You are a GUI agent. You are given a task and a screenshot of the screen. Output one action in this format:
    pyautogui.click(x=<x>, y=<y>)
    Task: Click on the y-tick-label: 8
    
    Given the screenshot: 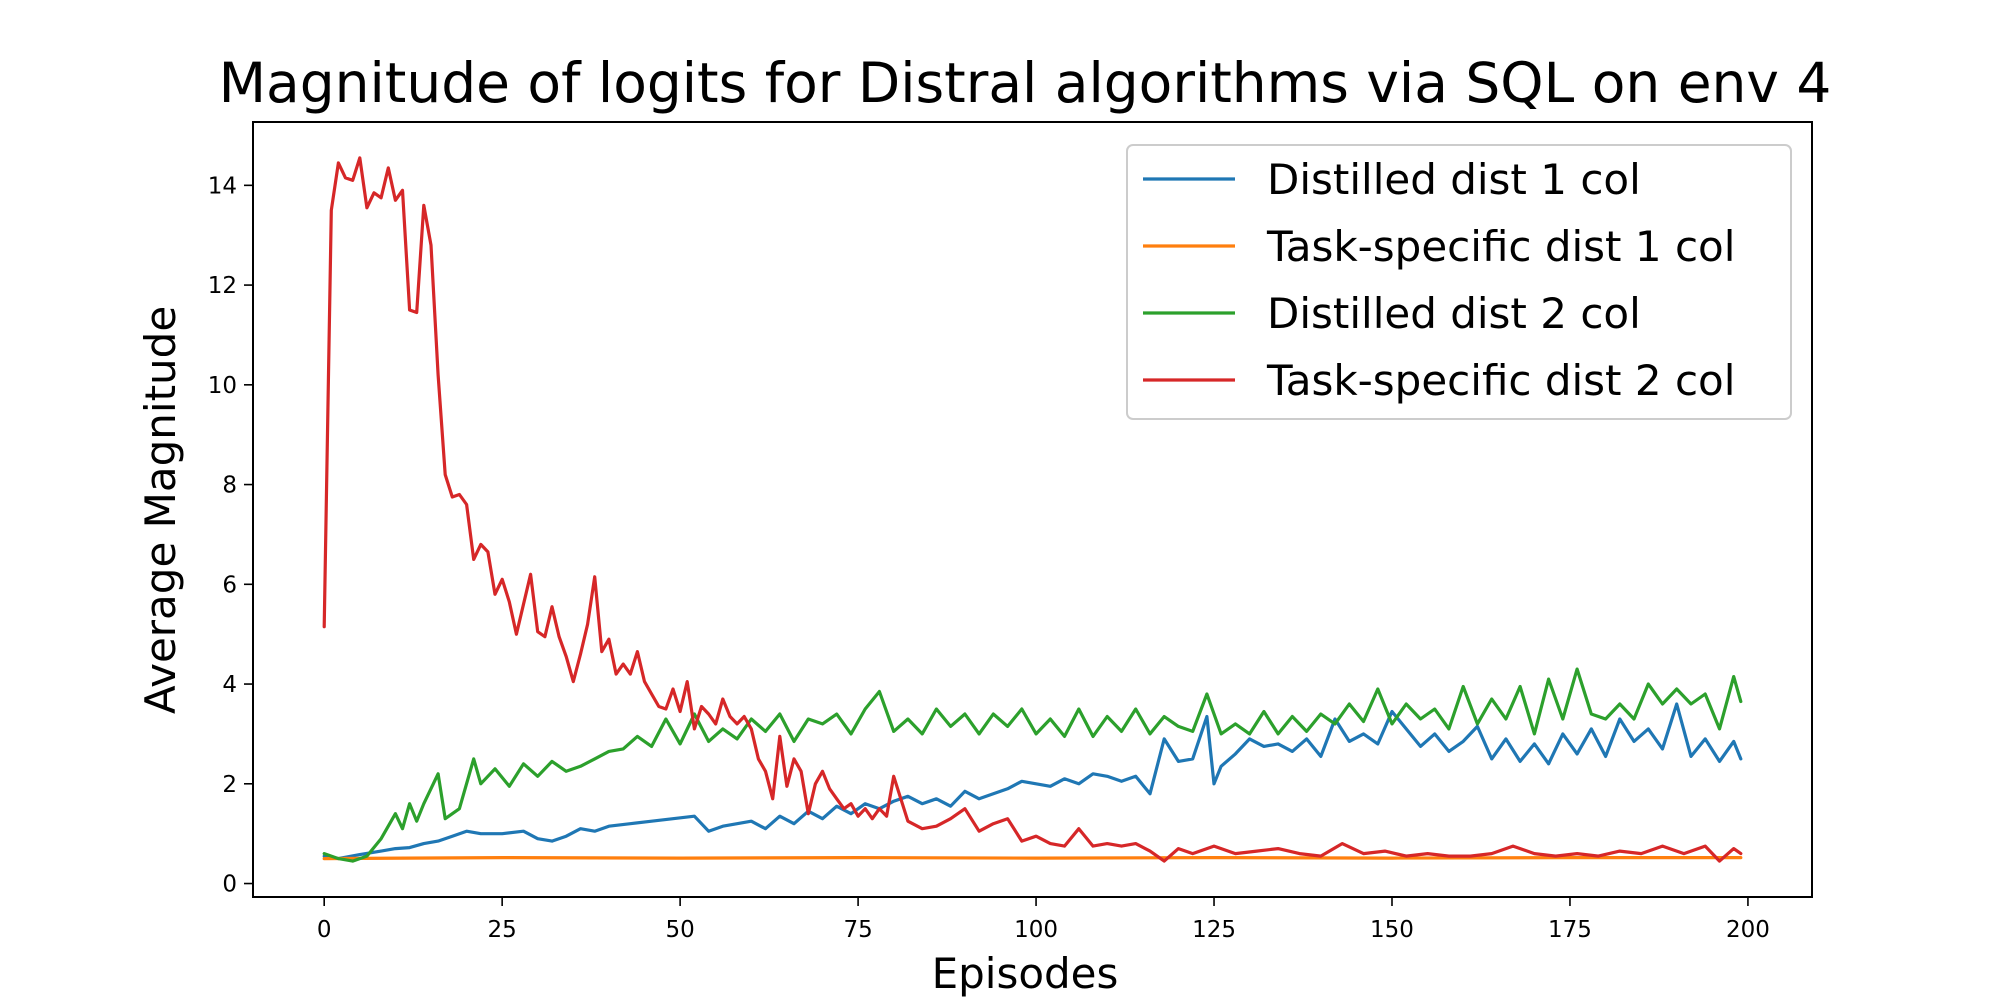 What is the action you would take?
    pyautogui.click(x=229, y=486)
    